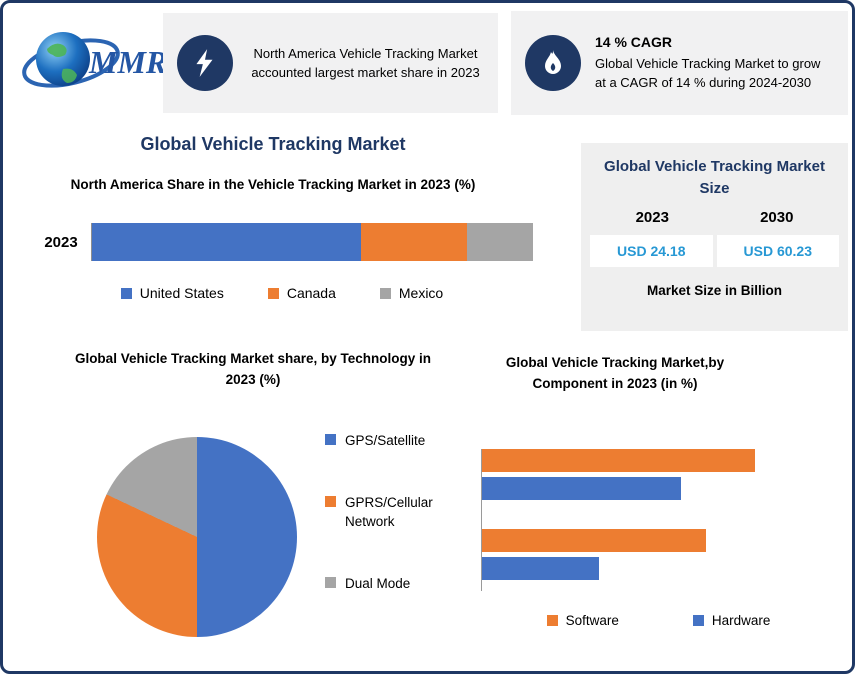 The height and width of the screenshot is (674, 855). I want to click on legend-item: Canada, so click(301, 293).